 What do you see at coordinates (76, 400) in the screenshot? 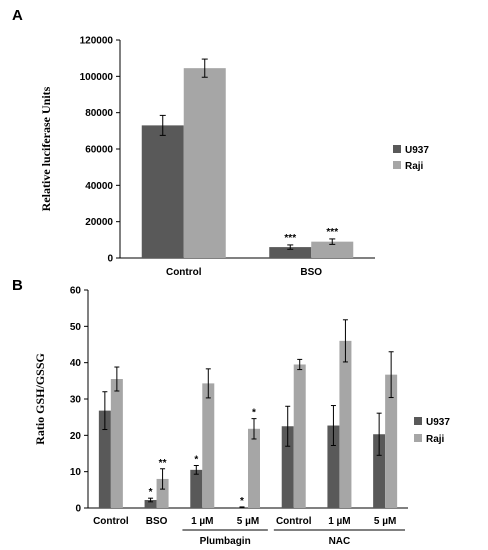
I see `y-tick-label: 30` at bounding box center [76, 400].